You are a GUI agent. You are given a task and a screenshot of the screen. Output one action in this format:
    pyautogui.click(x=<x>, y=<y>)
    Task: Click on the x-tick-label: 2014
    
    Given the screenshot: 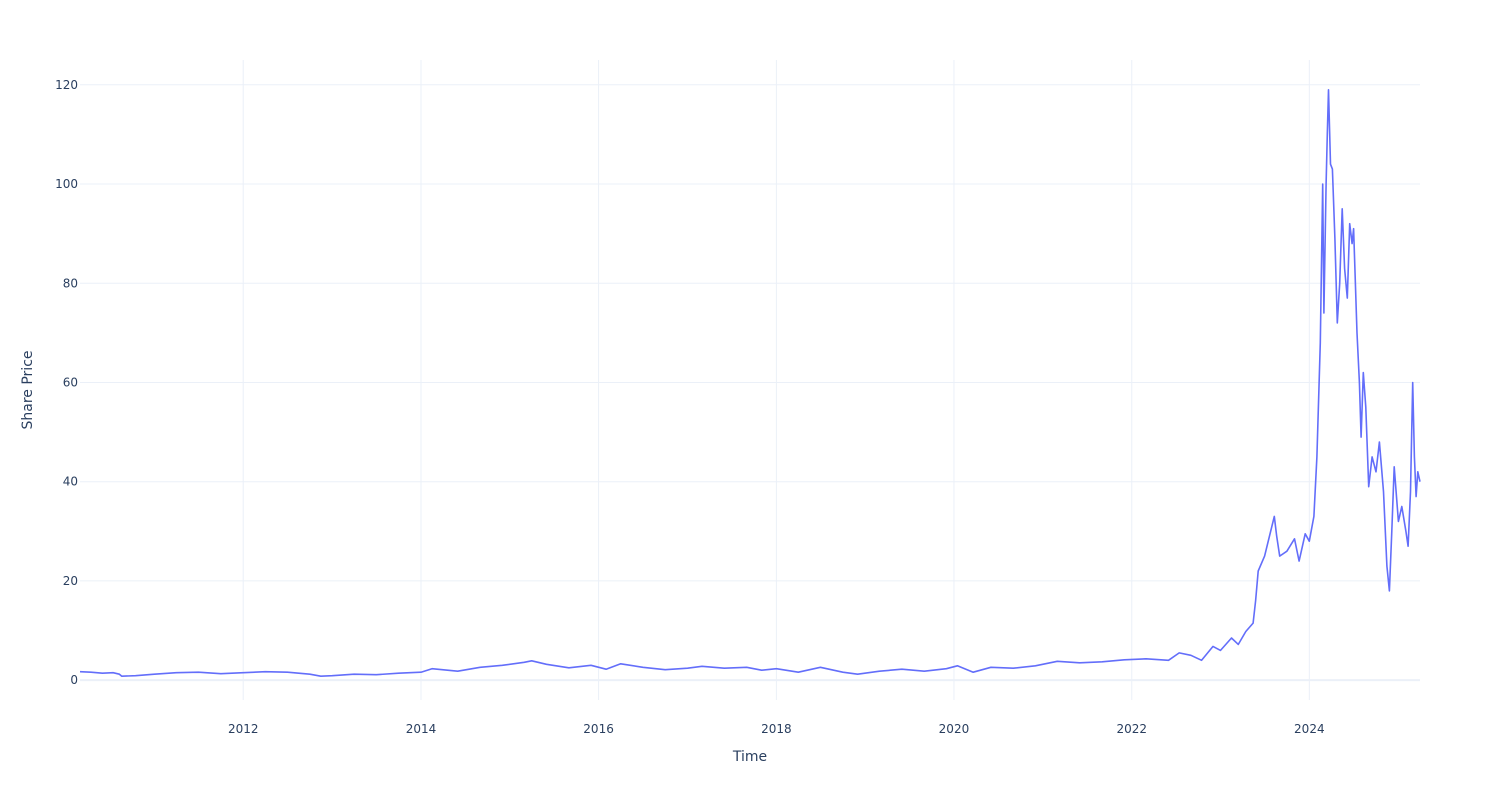 What is the action you would take?
    pyautogui.click(x=421, y=729)
    